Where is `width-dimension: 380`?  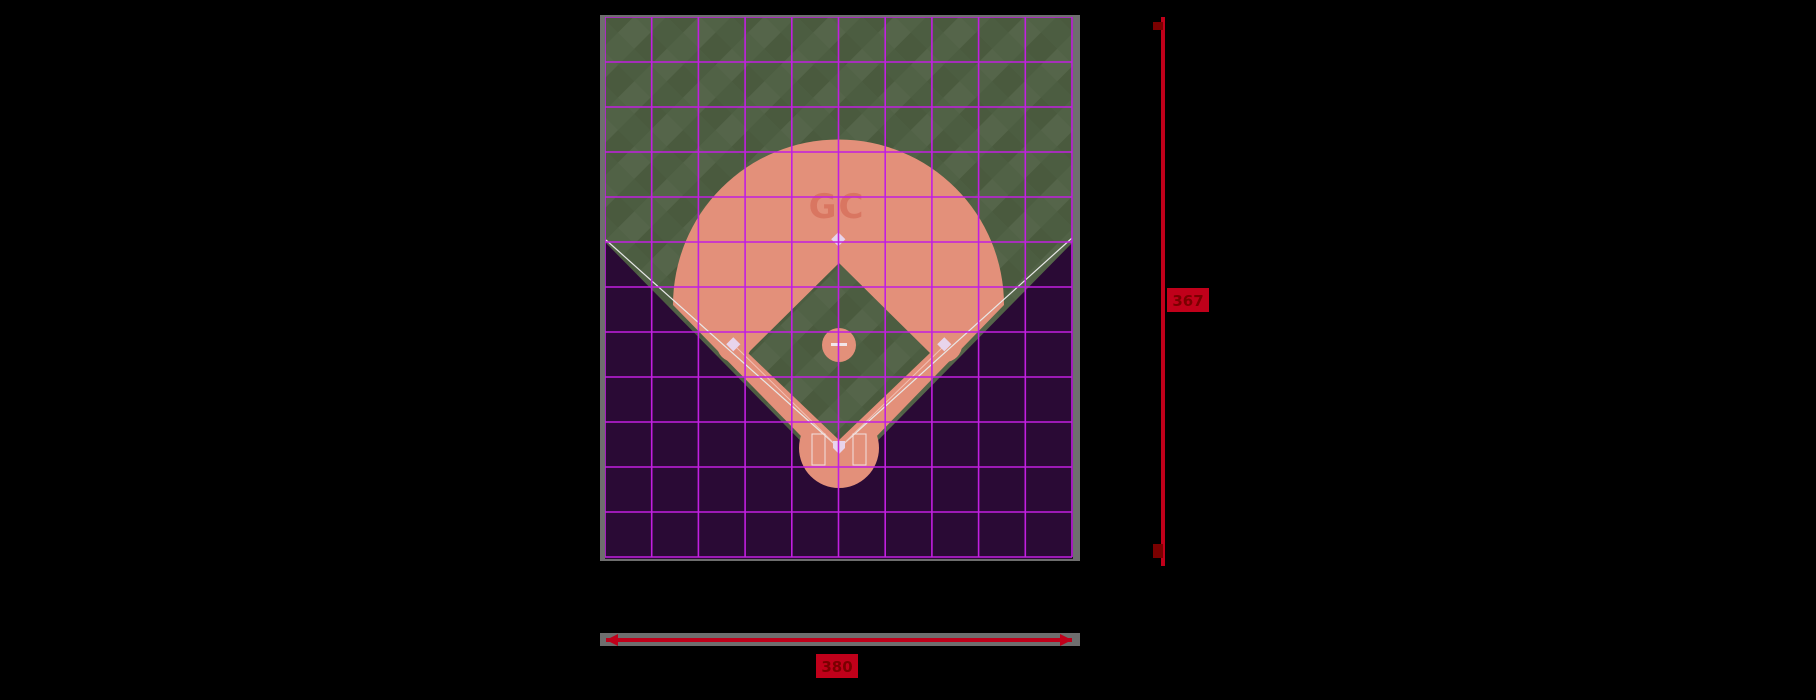 width-dimension: 380 is located at coordinates (840, 655).